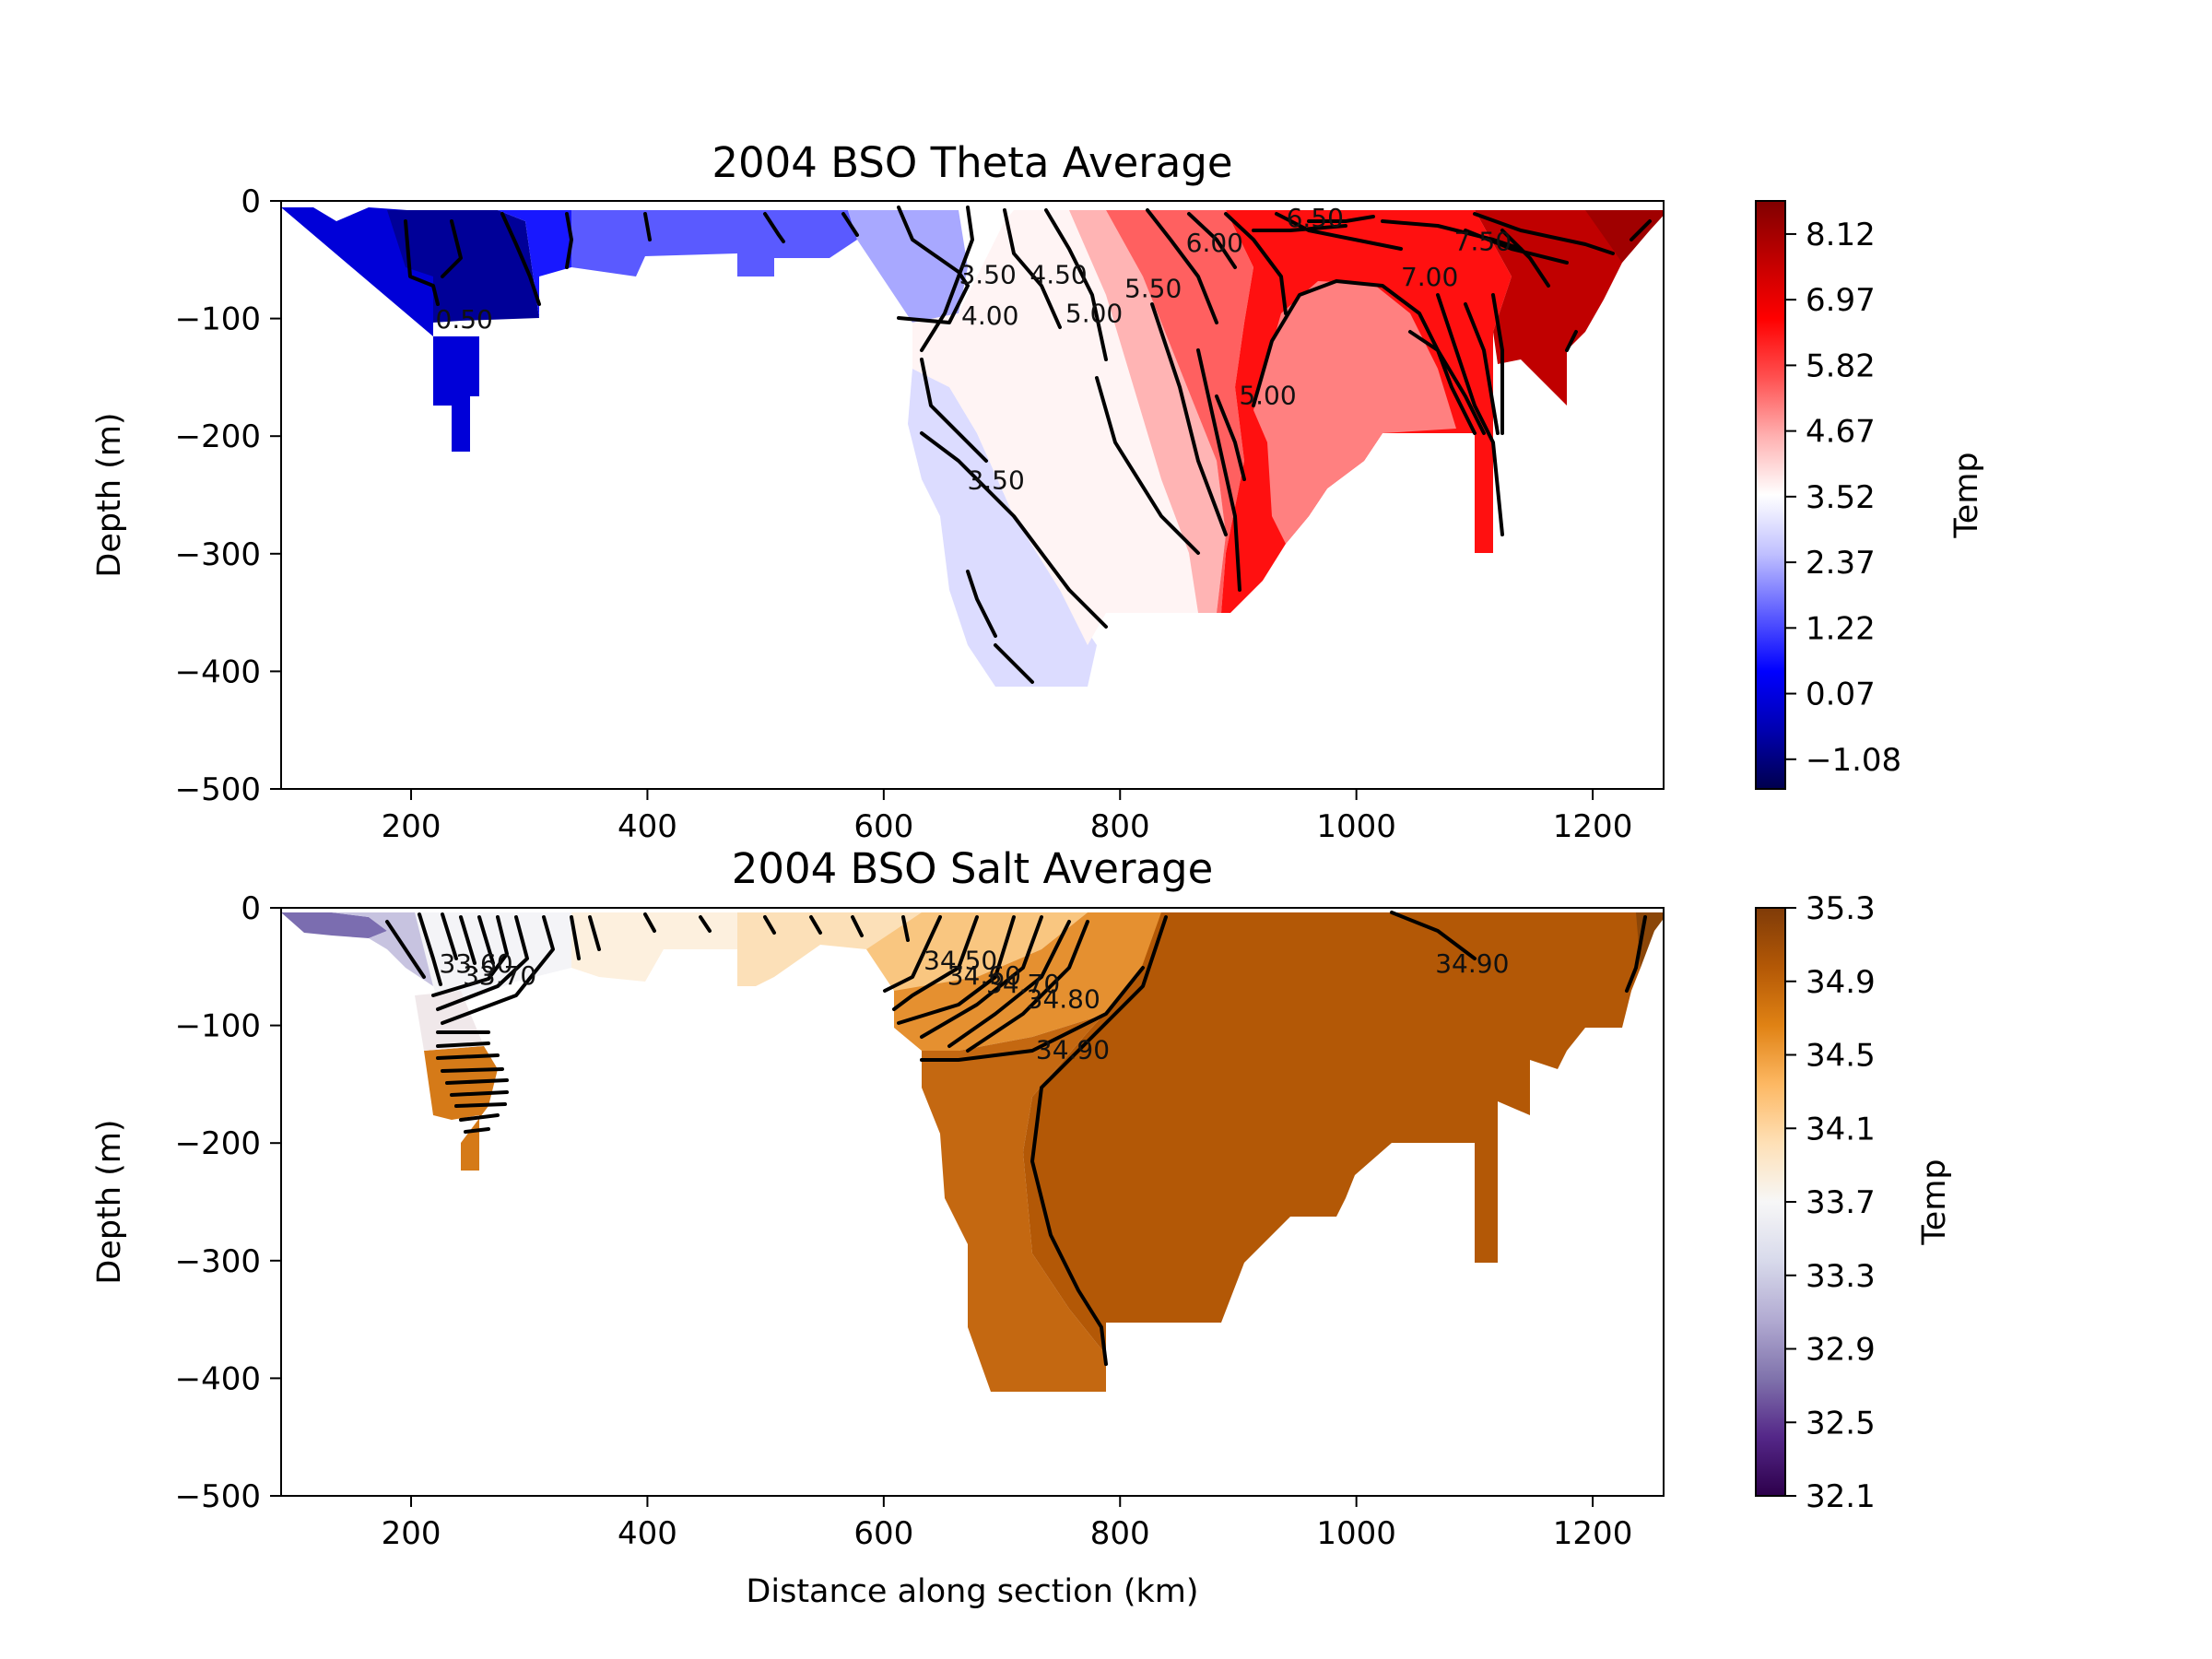  Describe the element at coordinates (1841, 628) in the screenshot. I see `colorbar-tick-label: 1.22` at that location.